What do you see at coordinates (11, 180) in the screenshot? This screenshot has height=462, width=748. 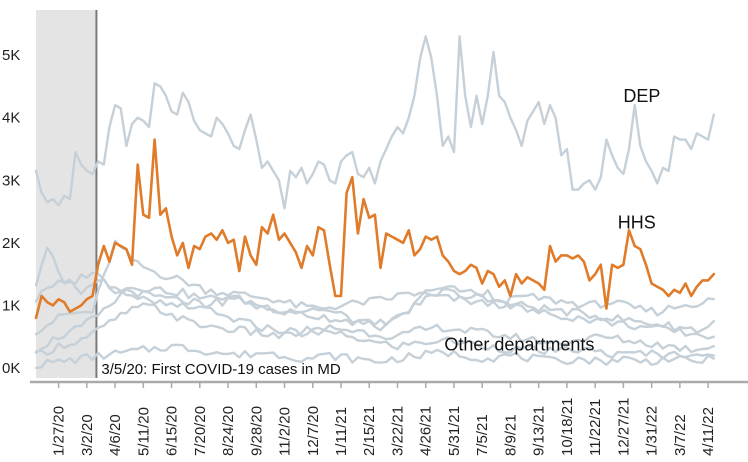 I see `y-tick-label: 3K` at bounding box center [11, 180].